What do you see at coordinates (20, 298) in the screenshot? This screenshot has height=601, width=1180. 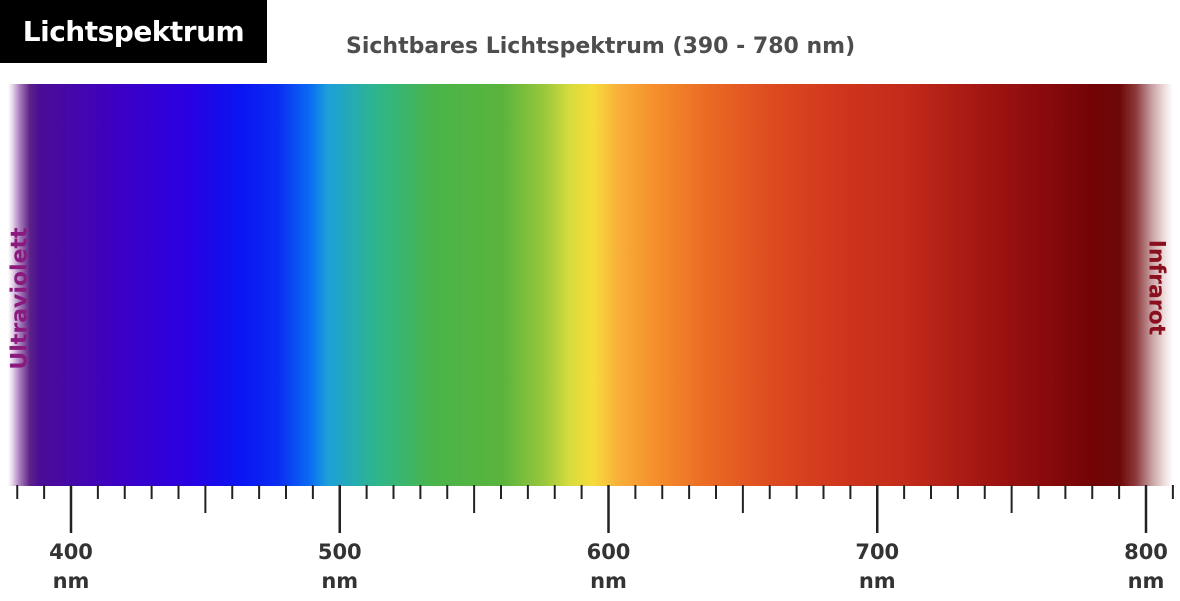 I see `ultraviolet-label: Ultraviolett` at bounding box center [20, 298].